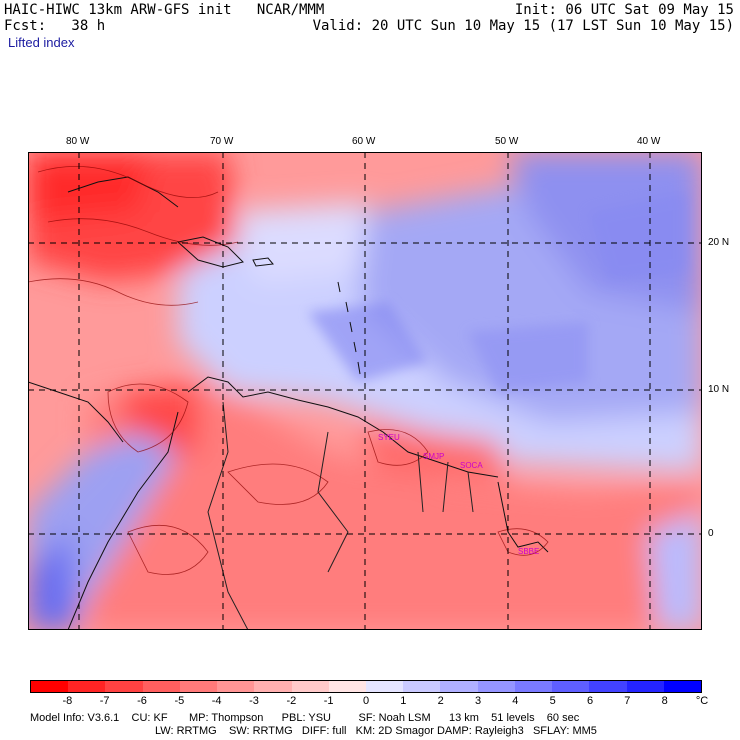 The height and width of the screenshot is (740, 740). What do you see at coordinates (78, 141) in the screenshot?
I see `lon-label-80w: 80 W` at bounding box center [78, 141].